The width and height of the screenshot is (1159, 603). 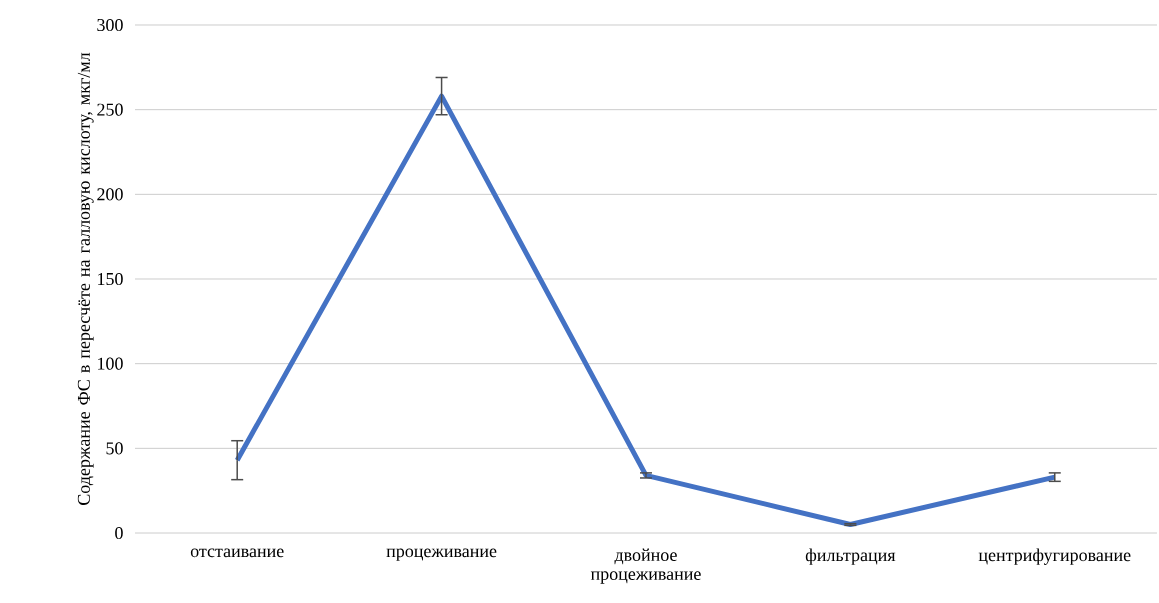 What do you see at coordinates (1054, 556) in the screenshot?
I see `x-tick-label: центрифугирование` at bounding box center [1054, 556].